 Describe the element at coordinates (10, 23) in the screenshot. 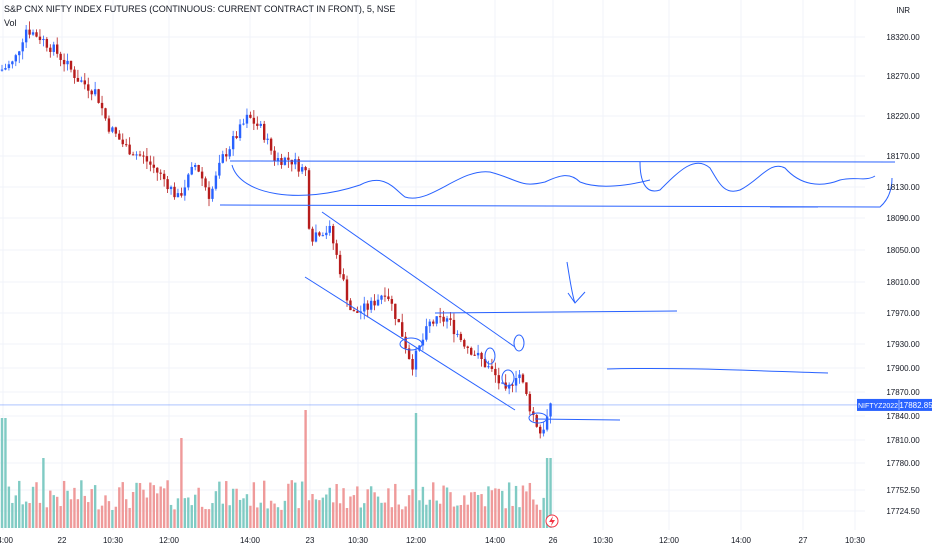

I see `volume-label: Vol` at that location.